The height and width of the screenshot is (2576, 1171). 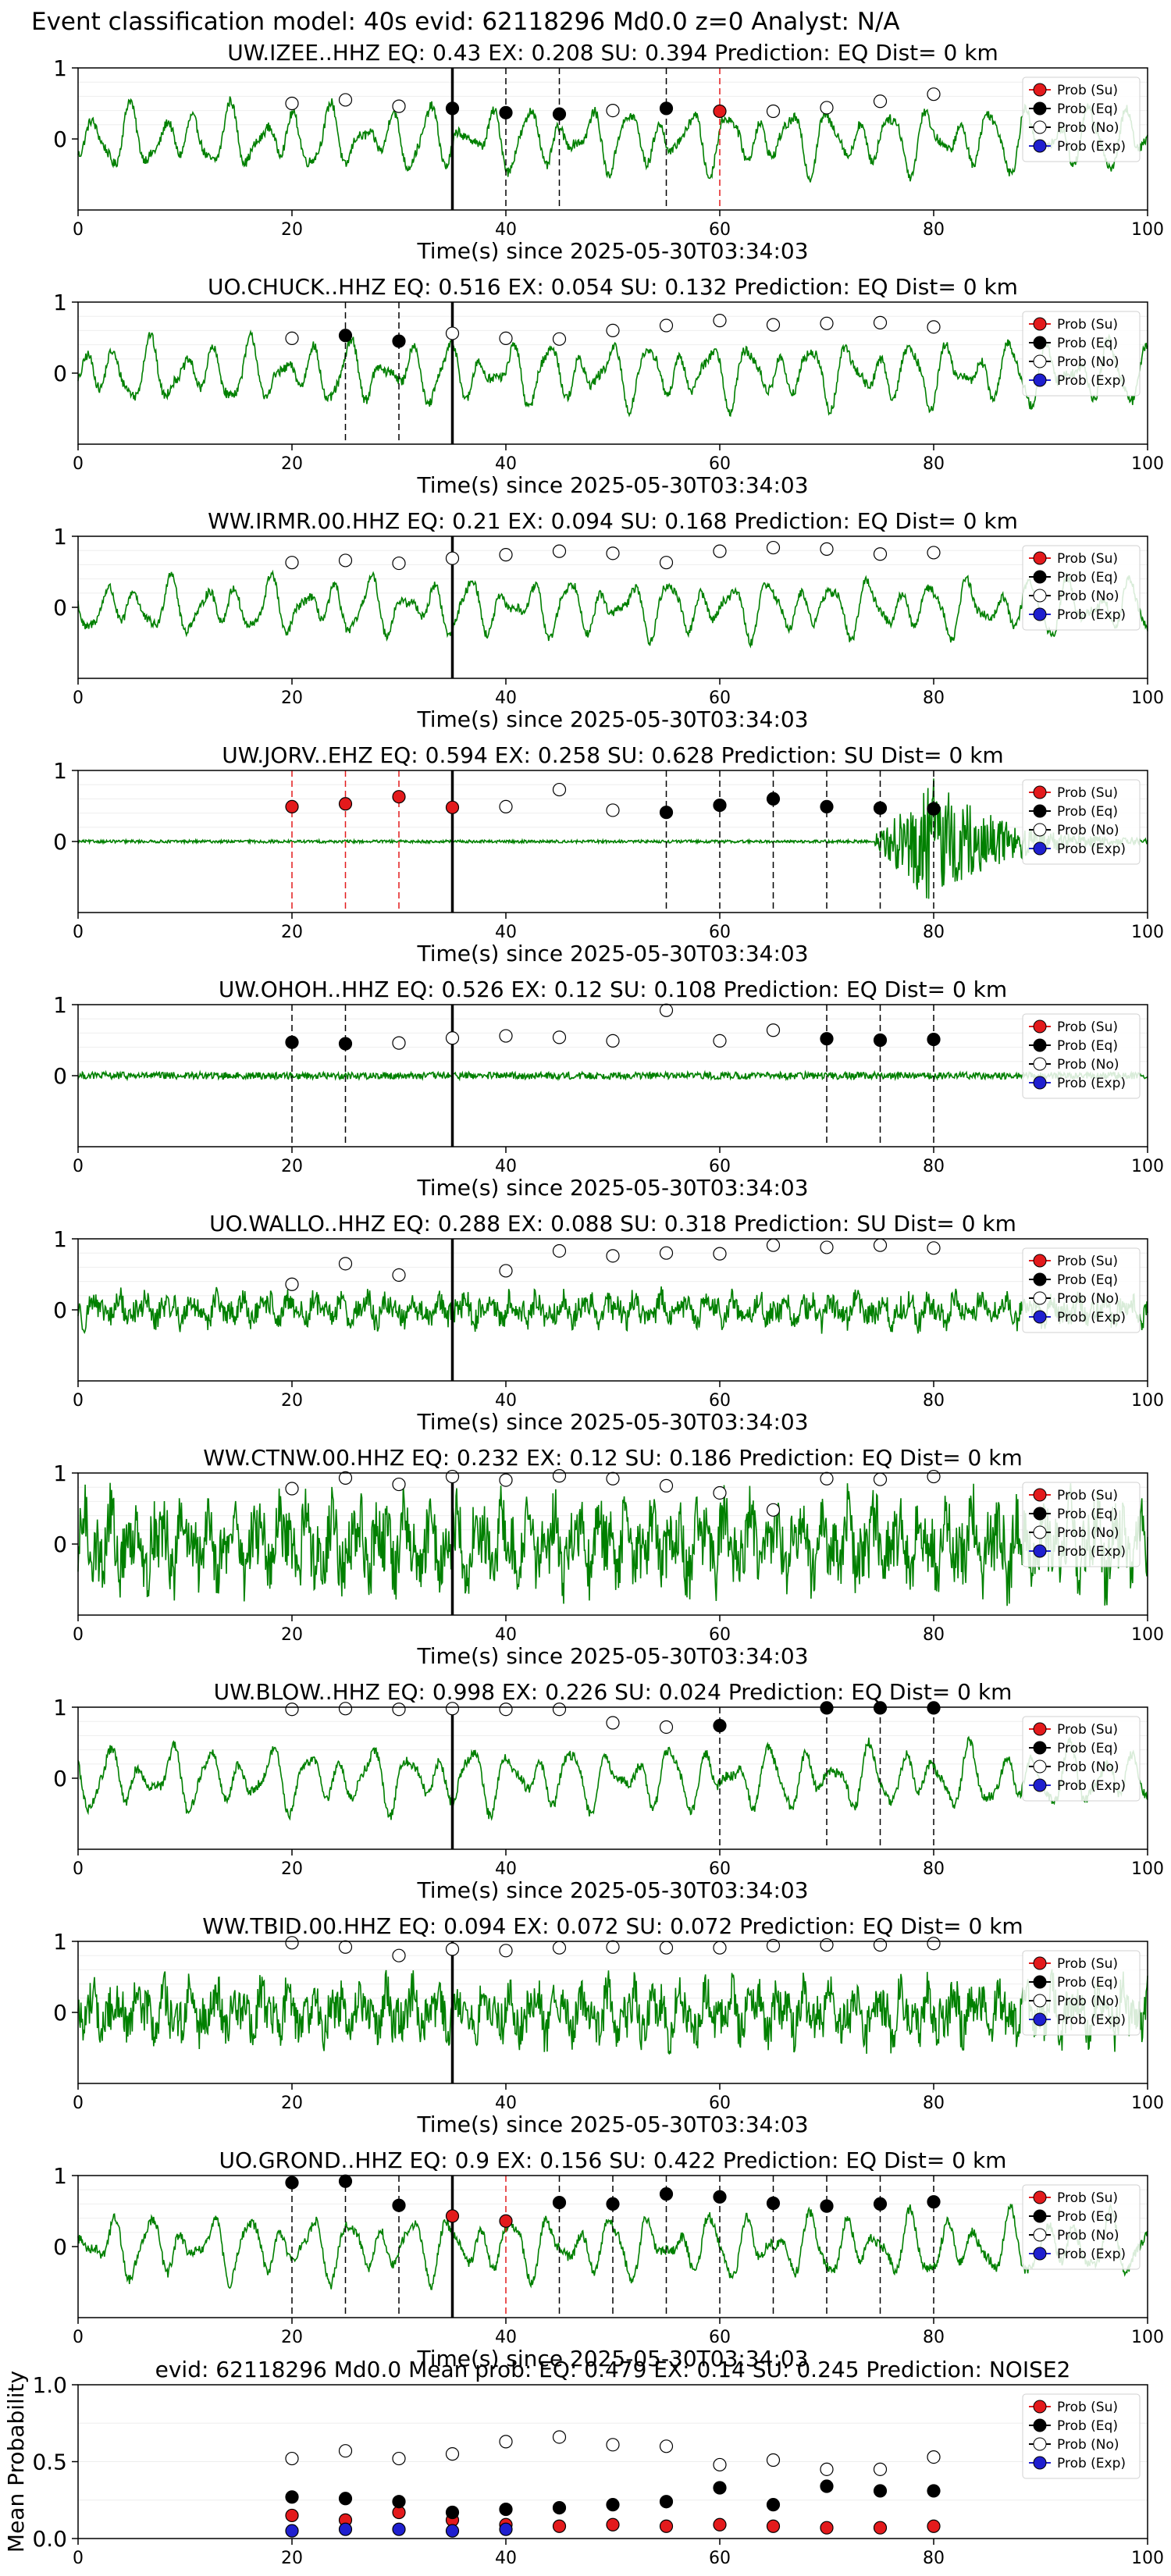 What do you see at coordinates (934, 2337) in the screenshot?
I see `x-tick-label: 80` at bounding box center [934, 2337].